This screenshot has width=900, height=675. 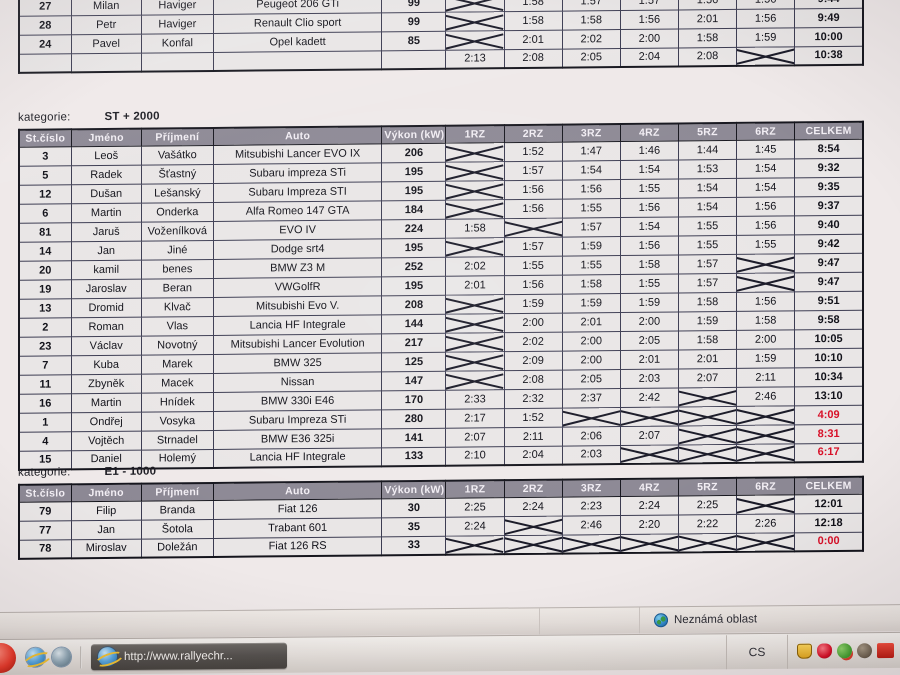 What do you see at coordinates (707, 320) in the screenshot?
I see `stage-time-cell: 1:59` at bounding box center [707, 320].